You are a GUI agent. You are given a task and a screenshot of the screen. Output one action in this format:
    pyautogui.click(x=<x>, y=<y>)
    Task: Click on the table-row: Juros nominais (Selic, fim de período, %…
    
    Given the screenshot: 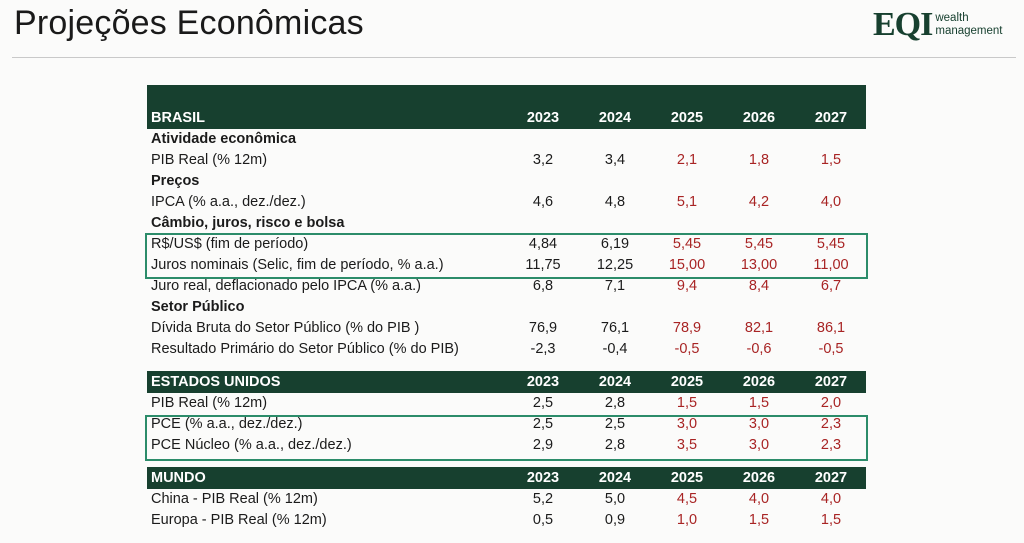 What is the action you would take?
    pyautogui.click(x=506, y=265)
    